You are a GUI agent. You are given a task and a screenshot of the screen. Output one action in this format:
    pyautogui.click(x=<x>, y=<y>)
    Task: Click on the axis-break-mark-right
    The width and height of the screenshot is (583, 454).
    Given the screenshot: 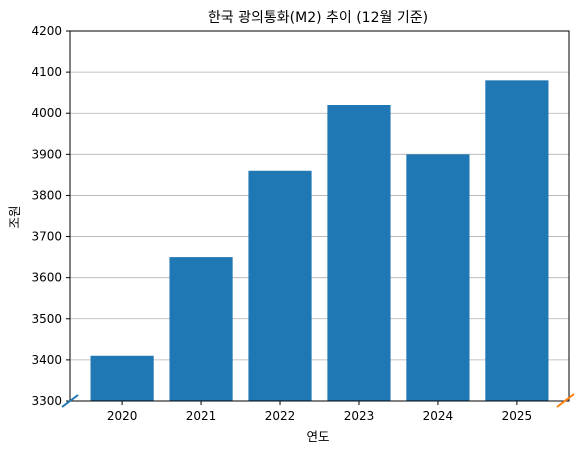 What is the action you would take?
    pyautogui.click(x=565, y=400)
    